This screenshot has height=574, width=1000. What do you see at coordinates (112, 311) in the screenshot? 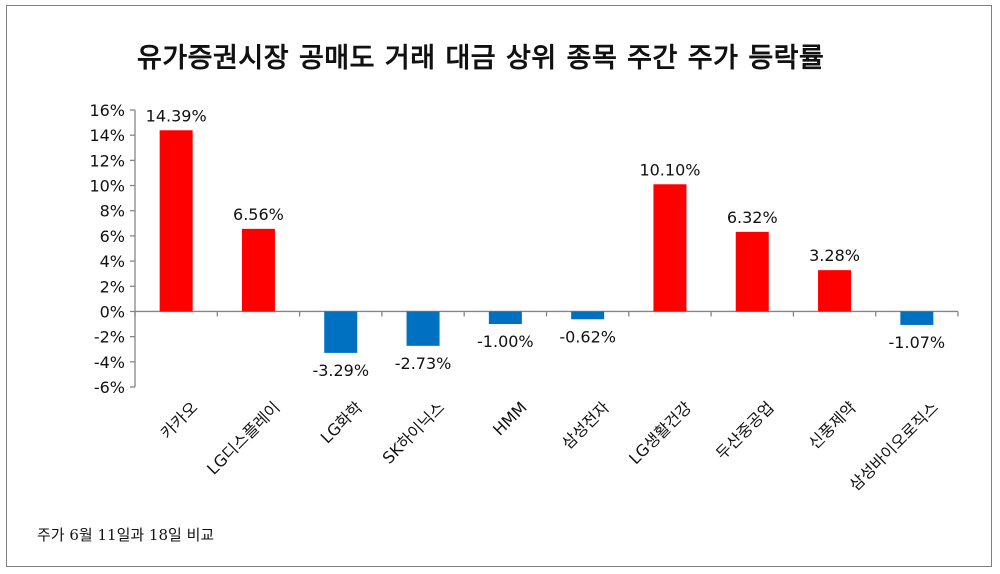
I see `y-tick-label: 0%` at bounding box center [112, 311].